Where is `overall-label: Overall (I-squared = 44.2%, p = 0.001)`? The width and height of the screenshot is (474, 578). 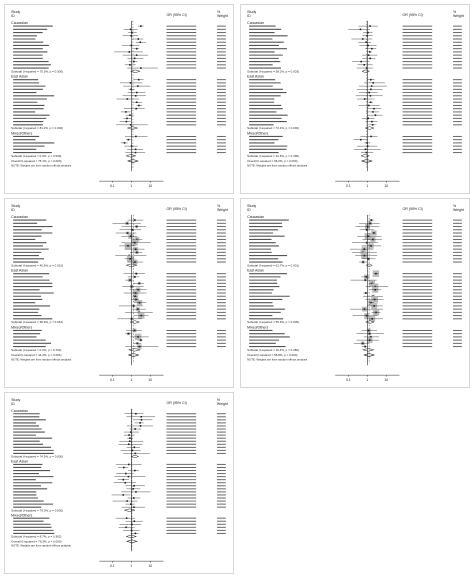
overall-label: Overall (I-squared = 44.2%, p = 0.001) is located at coordinates (36, 355).